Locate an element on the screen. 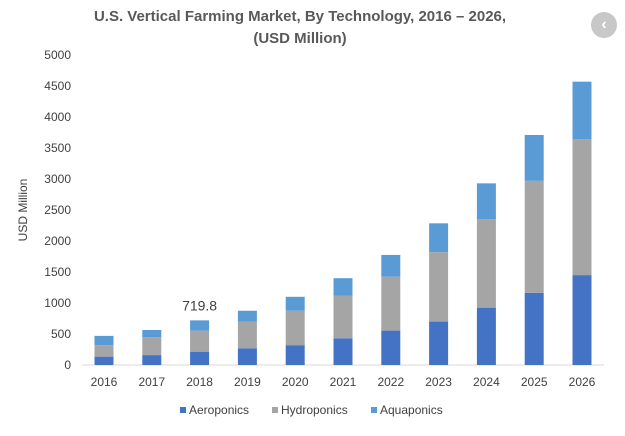 This screenshot has height=436, width=625. y-tick-label: 2000 is located at coordinates (57, 241).